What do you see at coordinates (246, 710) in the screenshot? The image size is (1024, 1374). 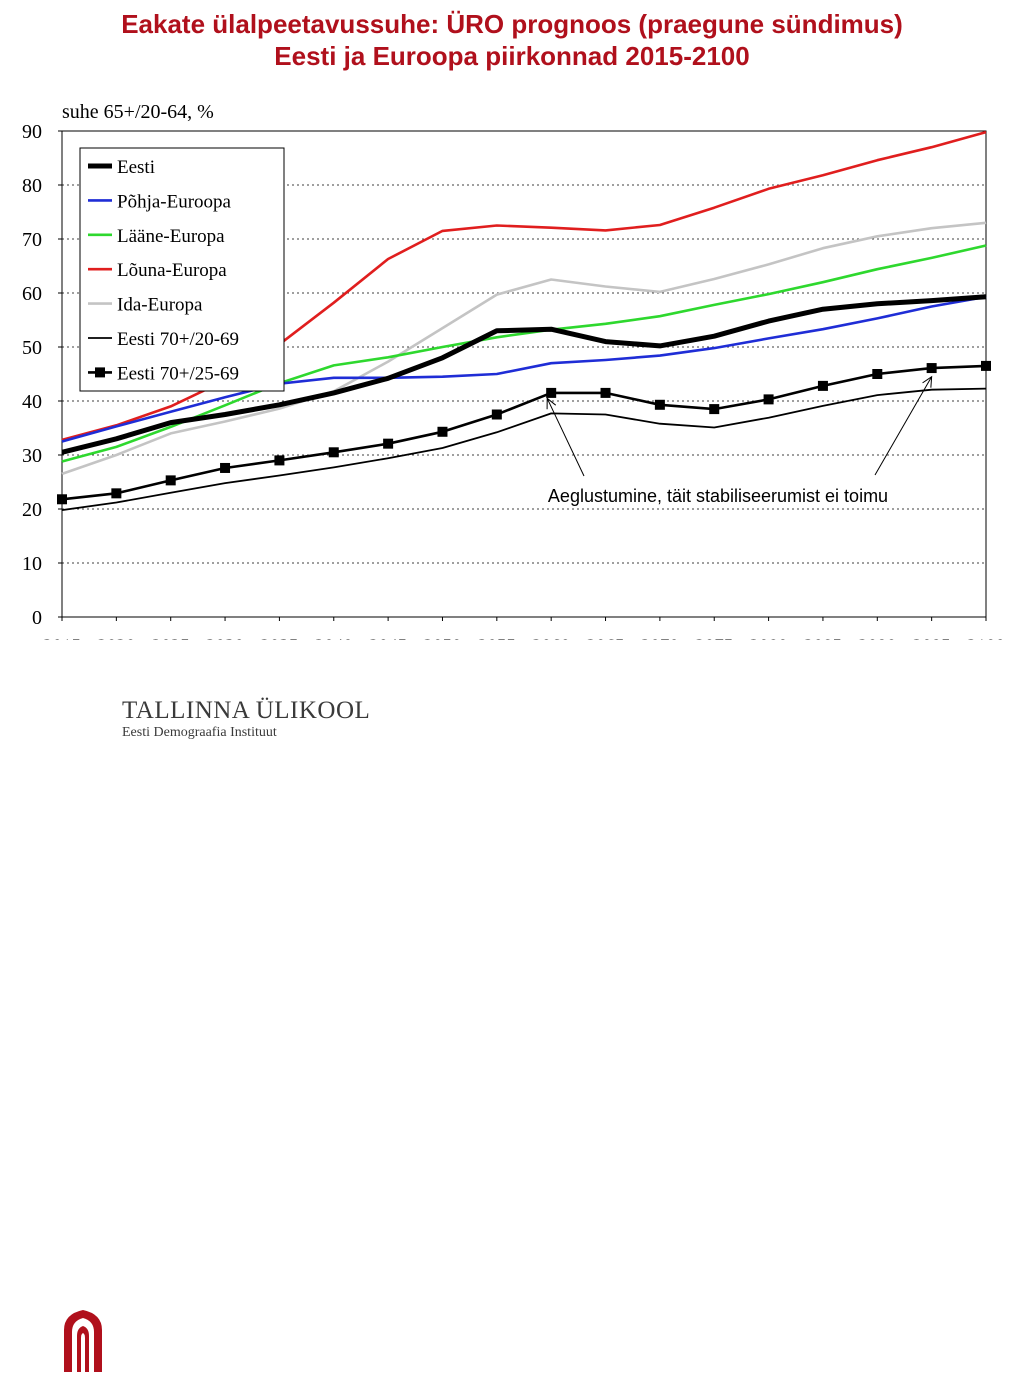 I see `university-name: TALLINNA ÜLIKOOL` at bounding box center [246, 710].